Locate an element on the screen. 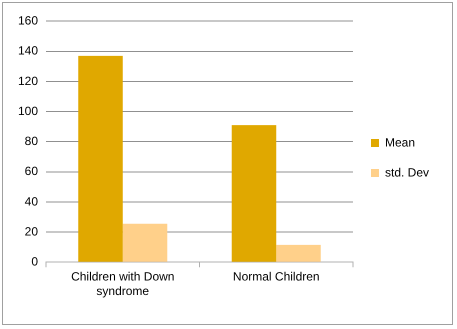  x-tick-label: Children with Down syndrome is located at coordinates (122, 284).